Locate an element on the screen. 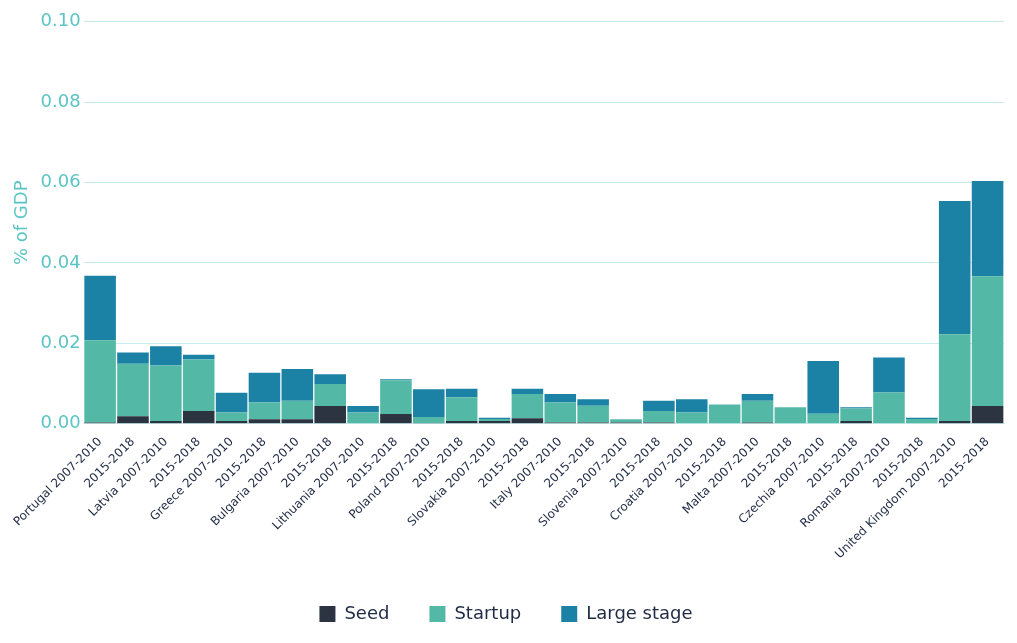 This screenshot has width=1017, height=643. y-tick-label: 0.10 is located at coordinates (60, 20).